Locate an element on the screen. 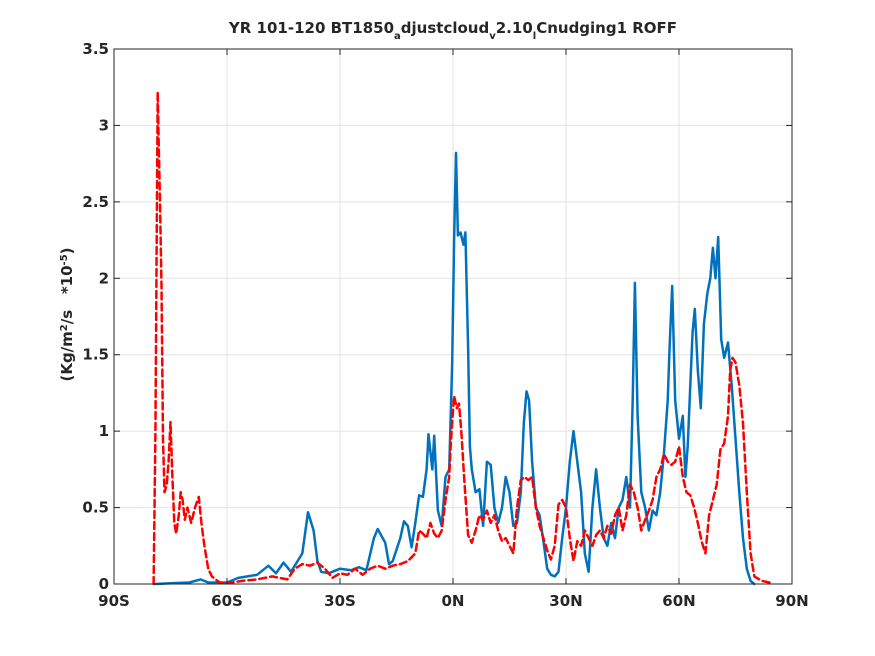 The image size is (875, 656). x-tick-label: 60S is located at coordinates (227, 601).